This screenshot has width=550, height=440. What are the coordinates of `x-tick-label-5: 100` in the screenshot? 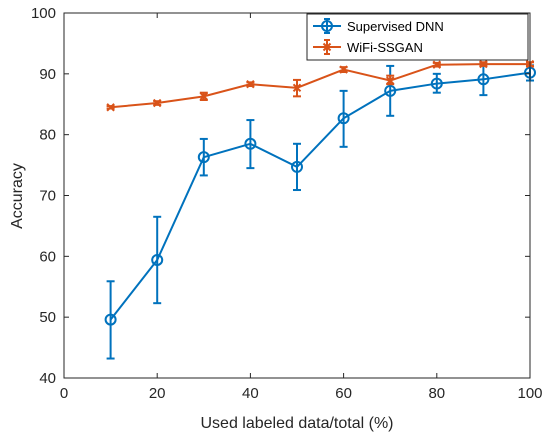 It's located at (529, 393).